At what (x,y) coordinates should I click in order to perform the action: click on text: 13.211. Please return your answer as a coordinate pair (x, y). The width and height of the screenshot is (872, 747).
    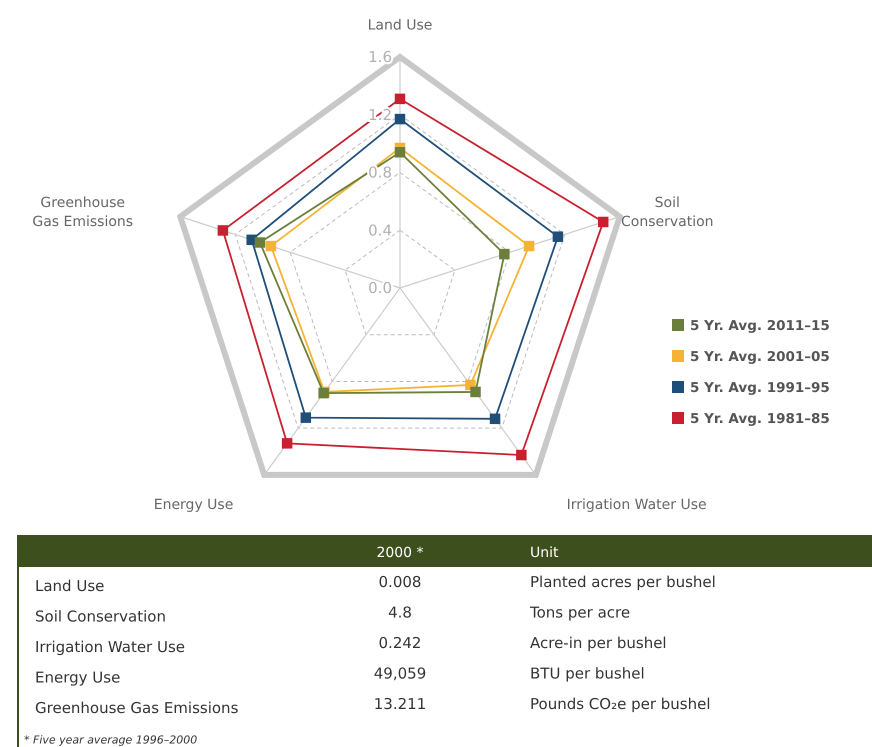
    Looking at the image, I should click on (400, 704).